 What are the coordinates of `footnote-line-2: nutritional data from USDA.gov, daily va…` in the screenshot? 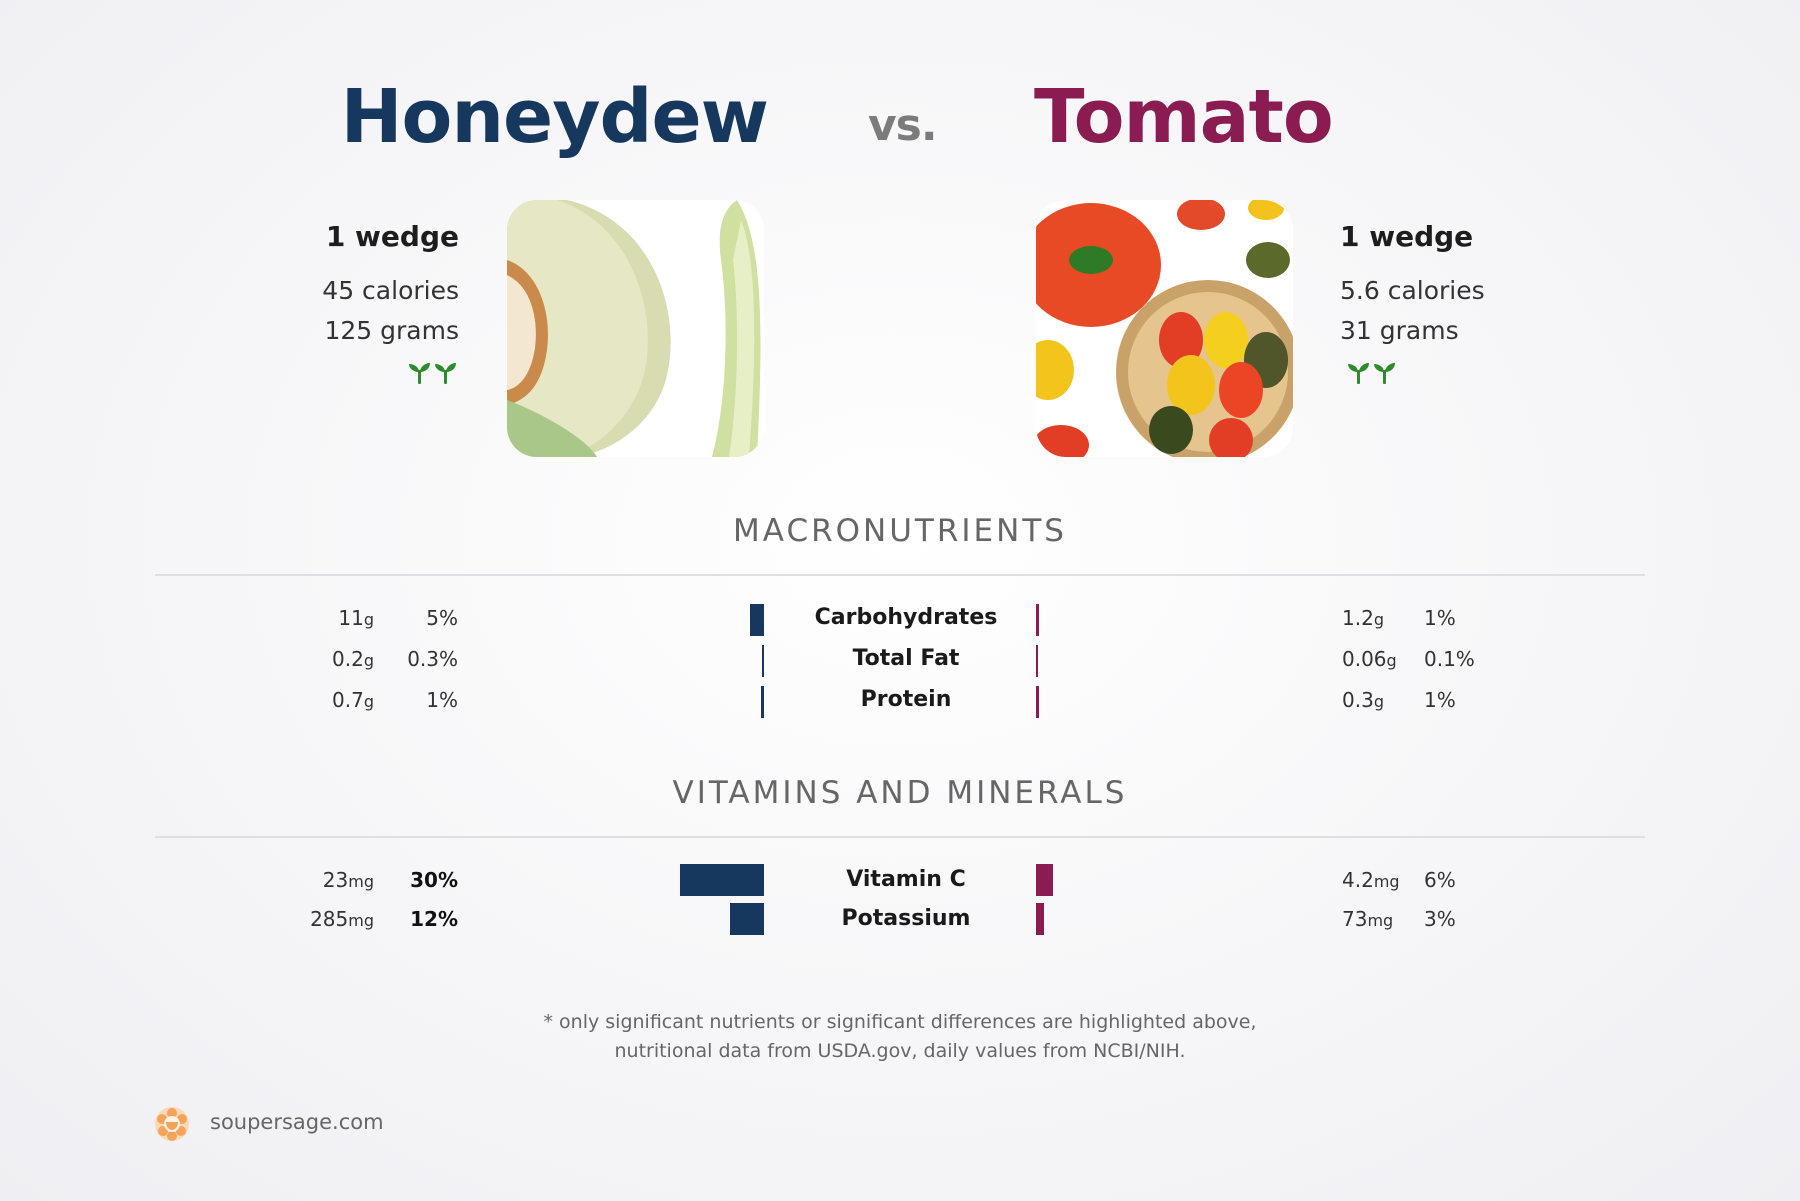 It's located at (900, 1051).